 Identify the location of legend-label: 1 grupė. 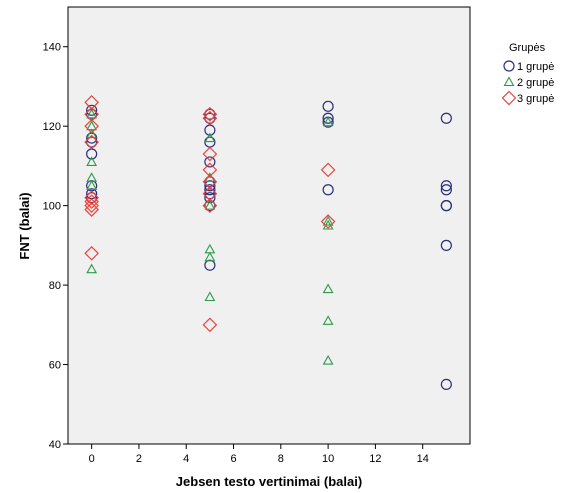
(535, 67).